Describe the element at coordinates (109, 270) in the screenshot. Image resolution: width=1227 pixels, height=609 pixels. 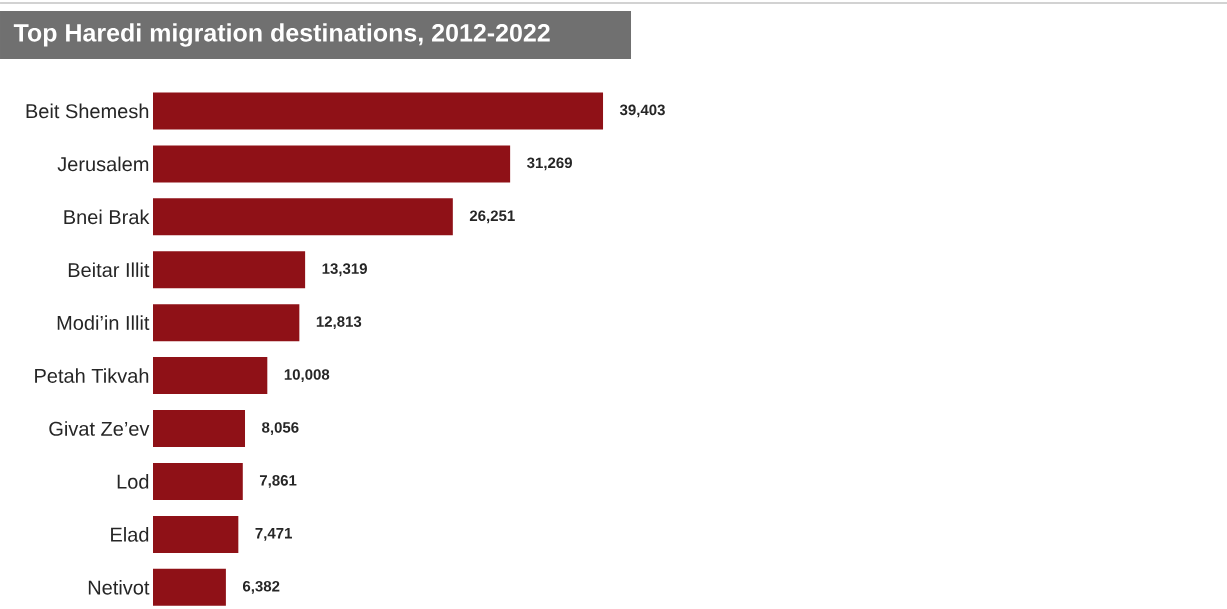
I see `y-tick-label: Beitar Illit` at that location.